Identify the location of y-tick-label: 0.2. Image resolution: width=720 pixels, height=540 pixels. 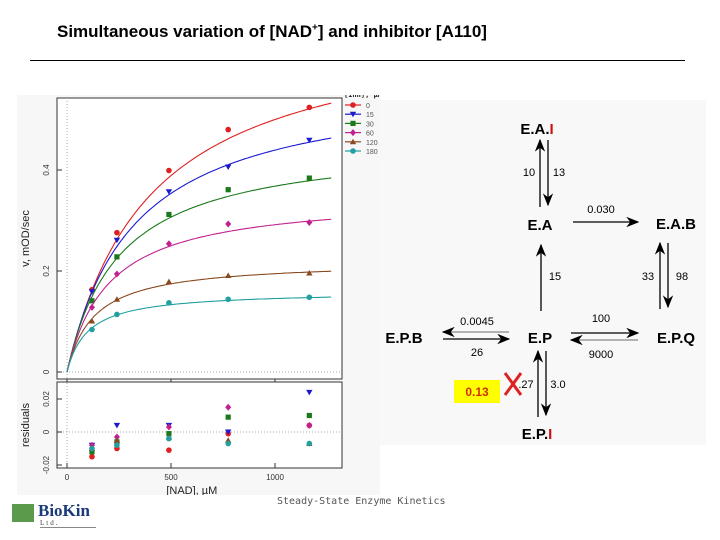
(46, 271).